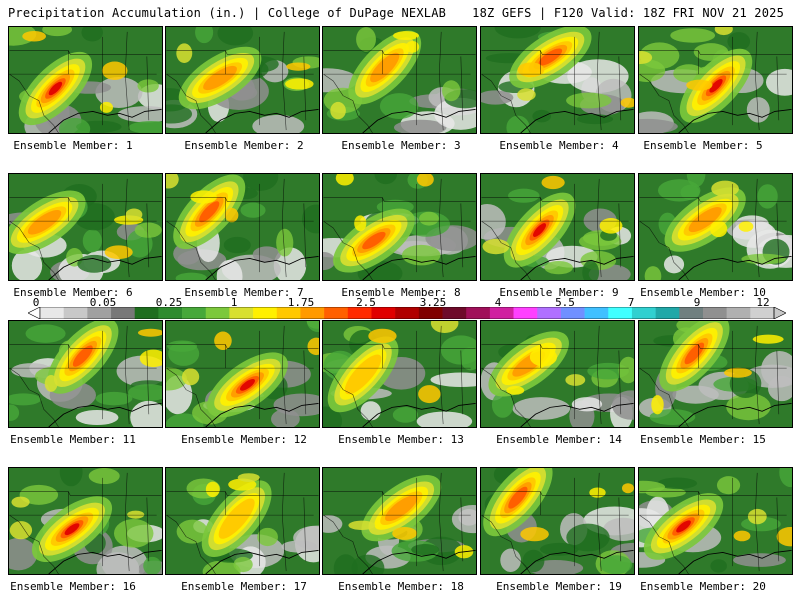 The width and height of the screenshot is (800, 600). I want to click on colorbar-tick-label: 5.5, so click(565, 302).